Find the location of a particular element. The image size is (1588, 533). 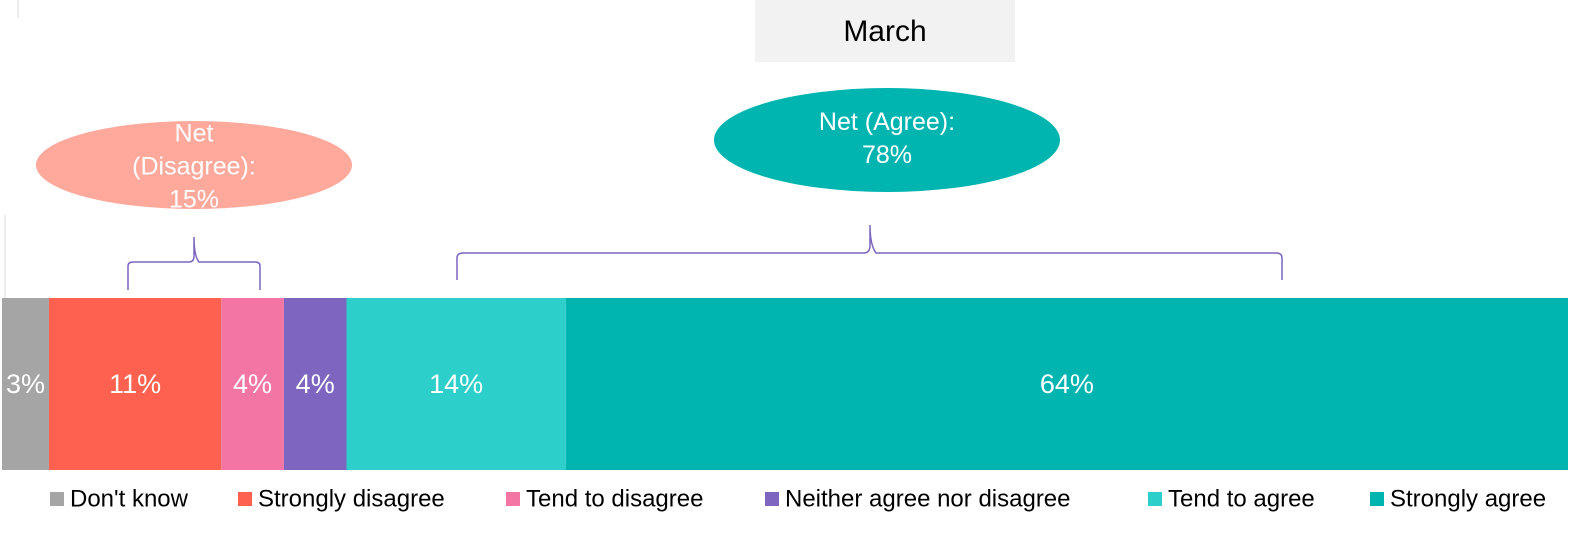

chart-title: March is located at coordinates (884, 31).